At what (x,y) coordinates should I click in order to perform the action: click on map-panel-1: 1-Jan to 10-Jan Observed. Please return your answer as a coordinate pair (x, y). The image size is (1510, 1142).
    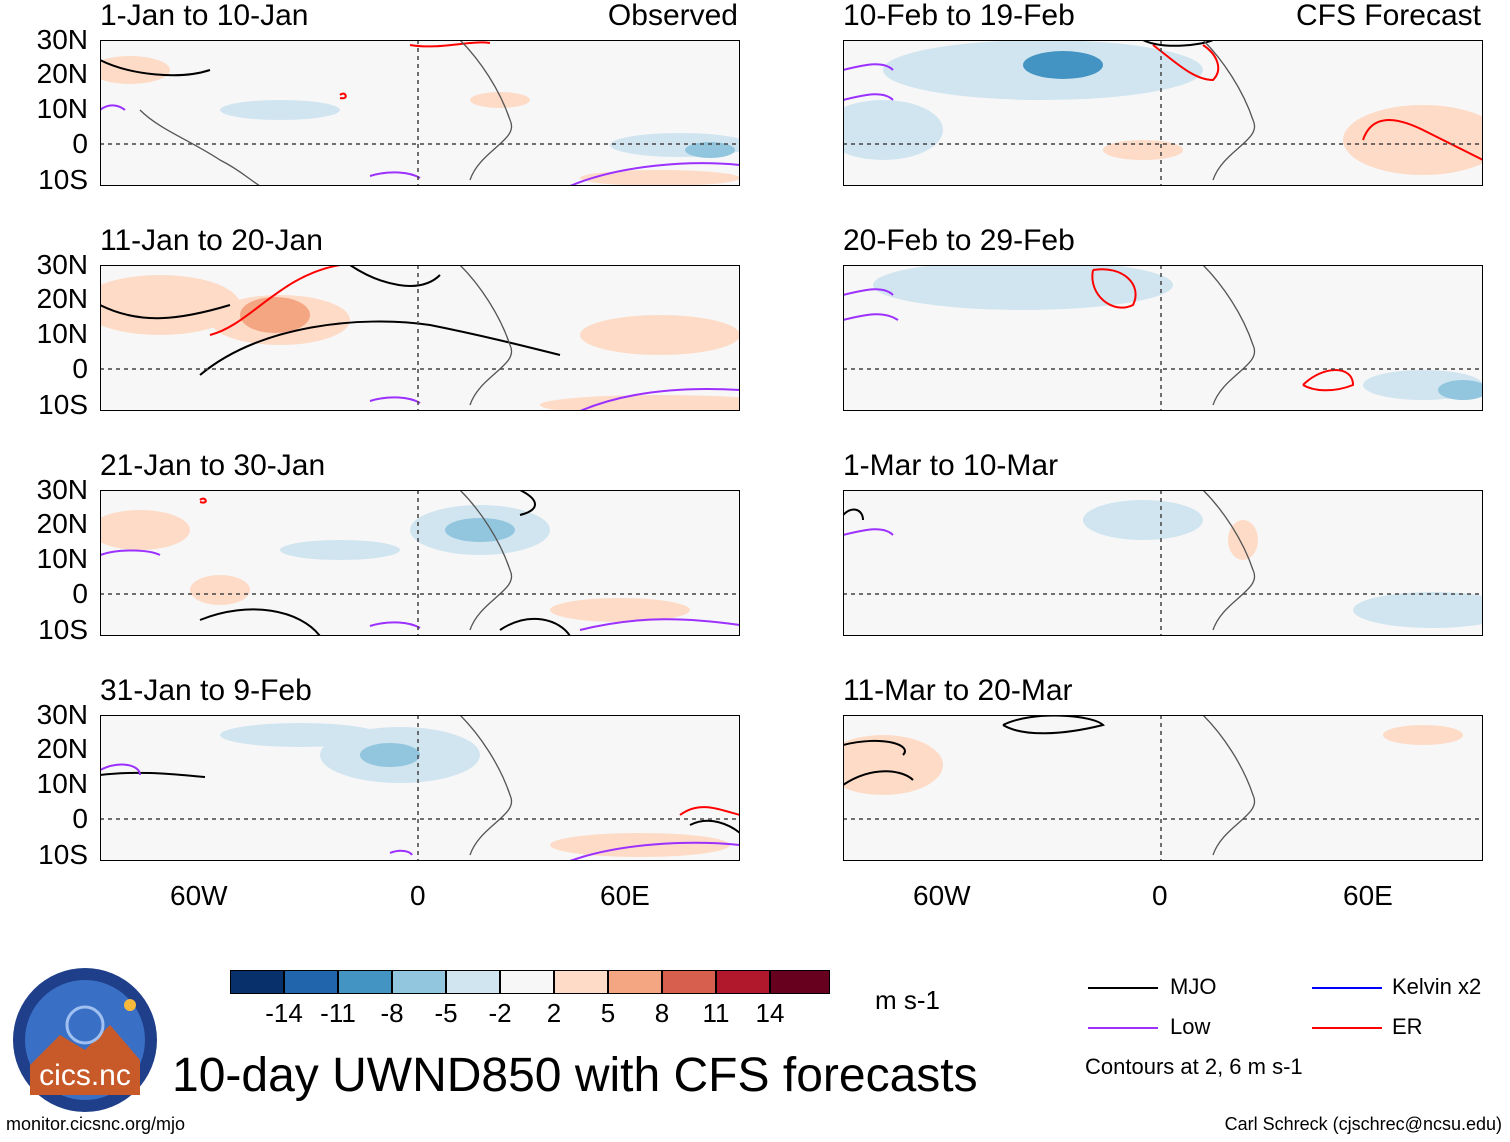
    Looking at the image, I should click on (420, 93).